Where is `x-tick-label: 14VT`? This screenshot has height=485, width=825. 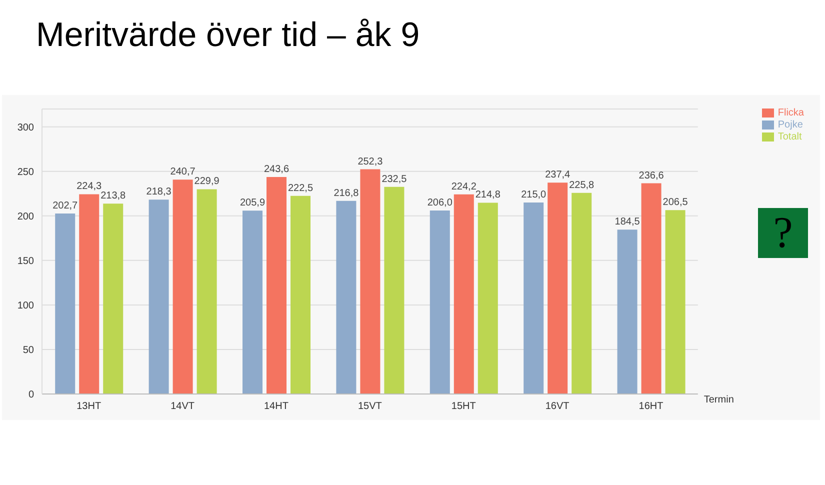 x-tick-label: 14VT is located at coordinates (182, 406).